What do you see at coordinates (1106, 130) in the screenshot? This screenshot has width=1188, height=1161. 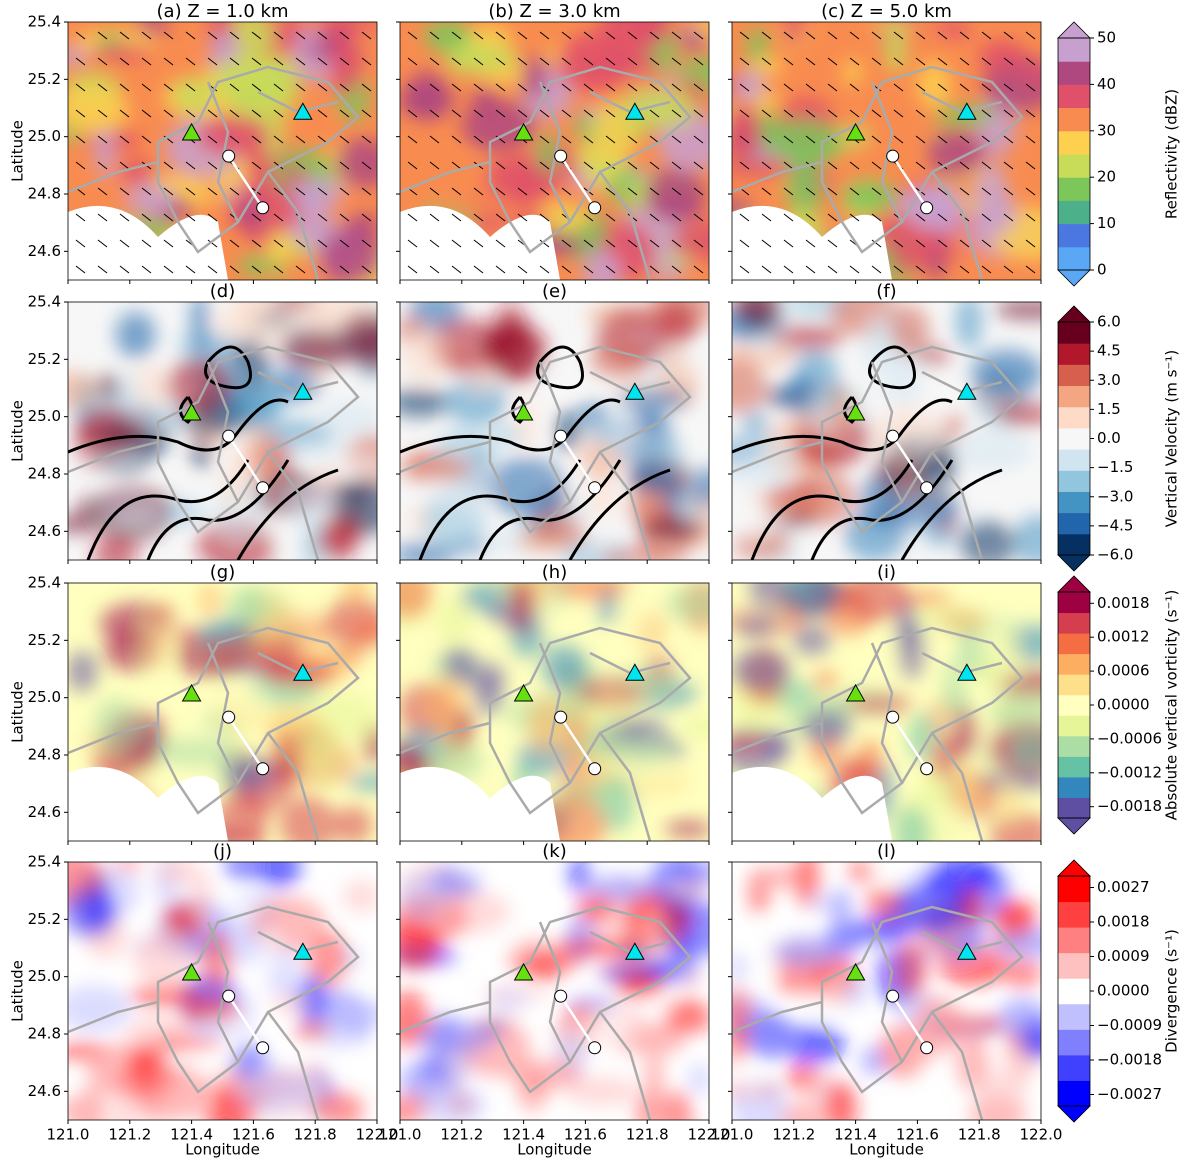 I see `colorbar-tick-label: 30` at bounding box center [1106, 130].